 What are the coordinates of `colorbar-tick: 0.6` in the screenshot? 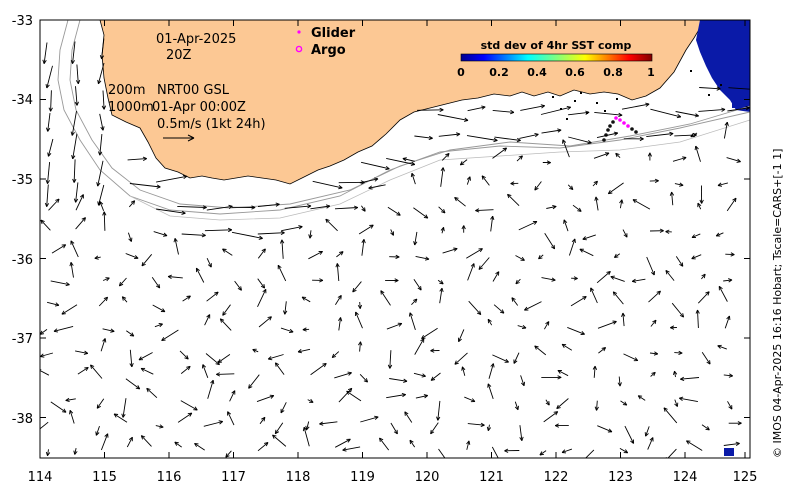 It's located at (575, 72).